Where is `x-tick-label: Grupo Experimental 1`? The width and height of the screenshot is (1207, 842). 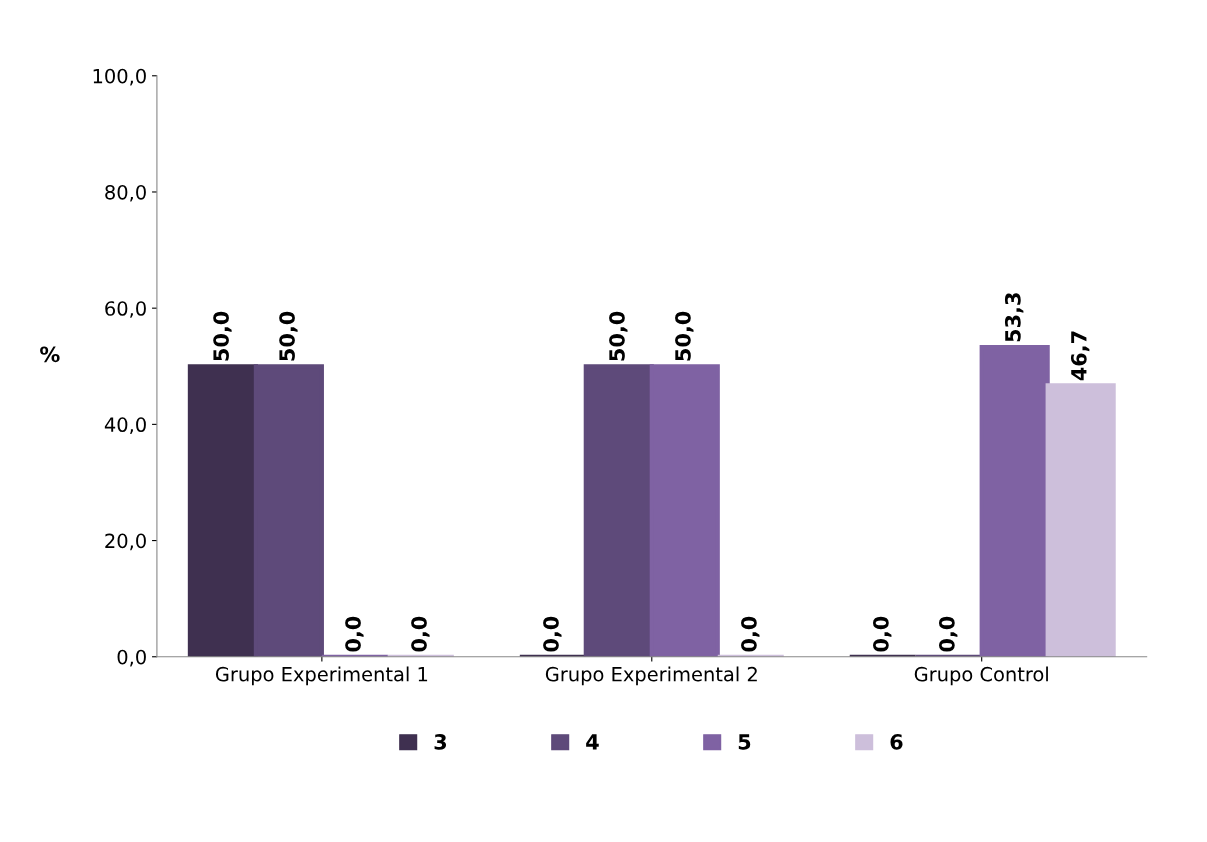 x-tick-label: Grupo Experimental 1 is located at coordinates (321, 676).